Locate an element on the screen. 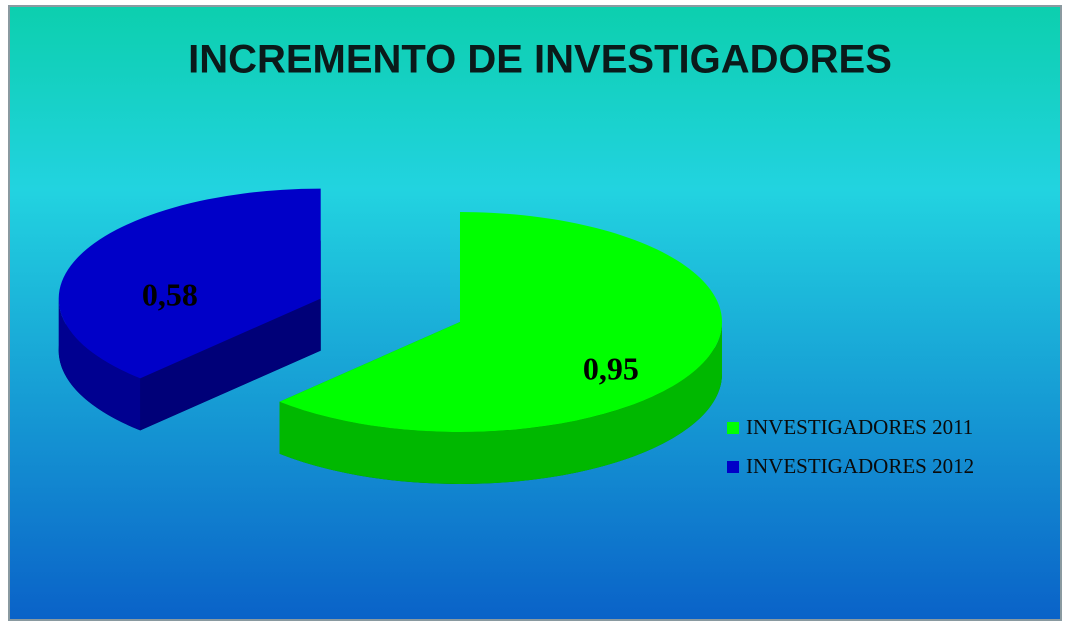 The width and height of the screenshot is (1068, 623). data-label: 0,58 is located at coordinates (170, 295).